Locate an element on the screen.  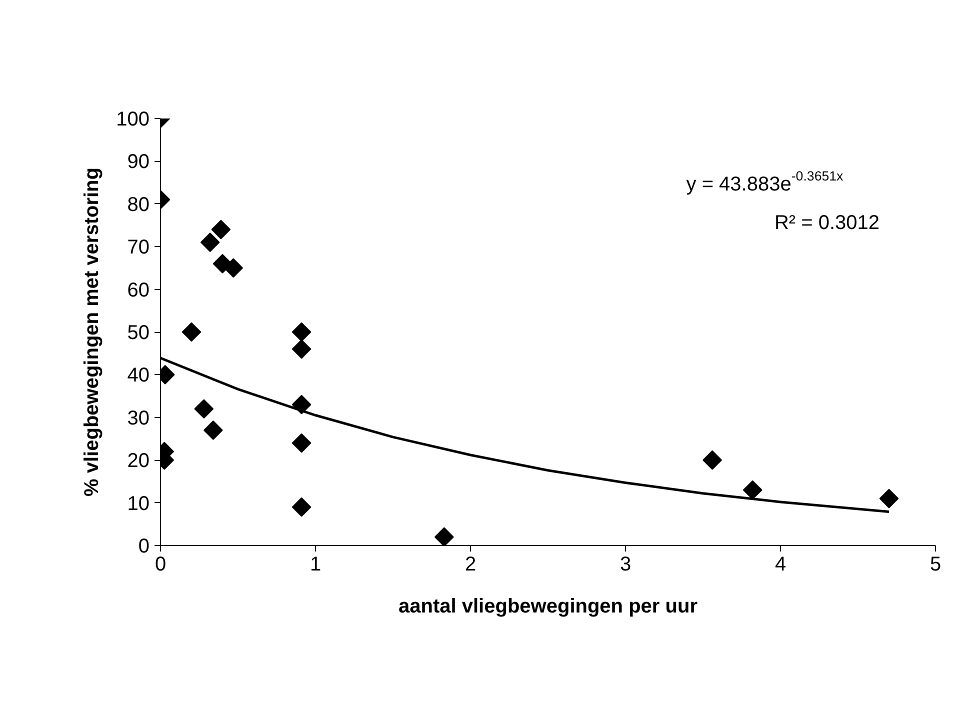
x-tick-label: 2 is located at coordinates (470, 565).